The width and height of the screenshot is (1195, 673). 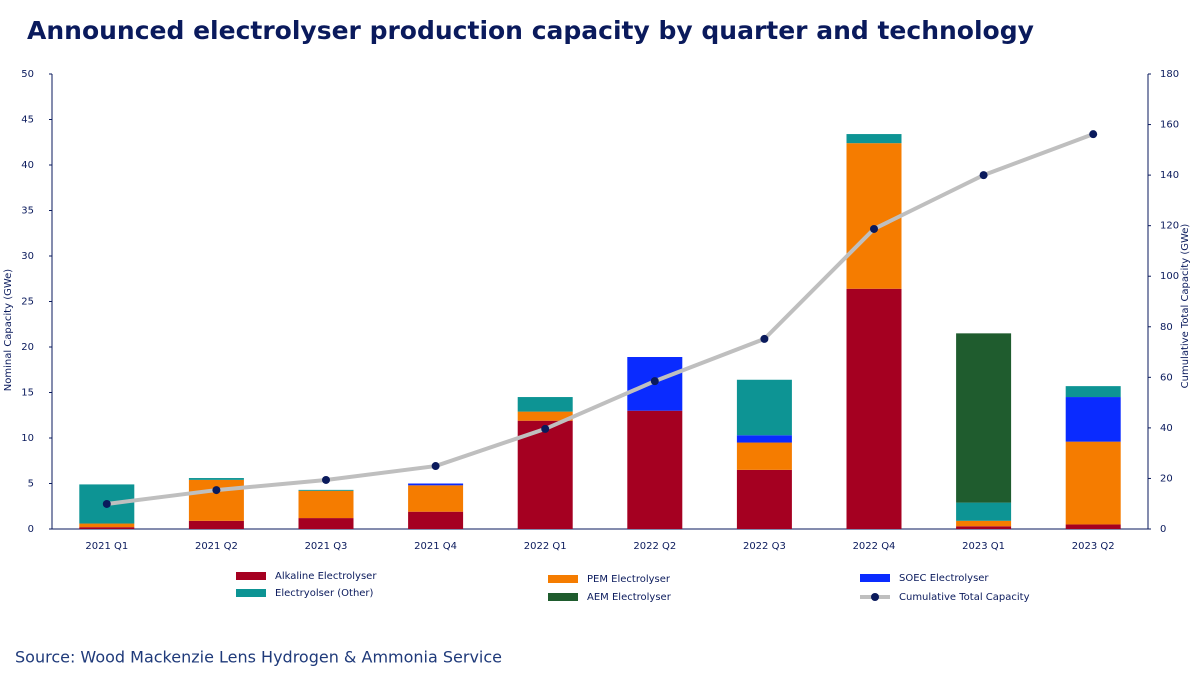 I want to click on x-tick-label: 2022 Q2, so click(x=654, y=546).